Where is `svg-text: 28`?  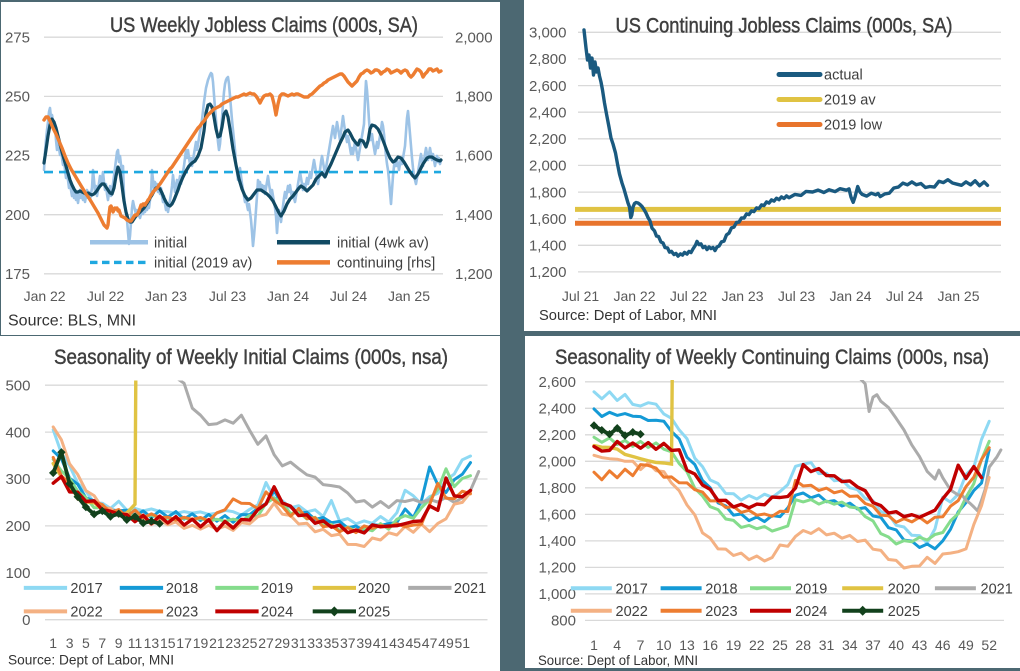
svg-text: 28 is located at coordinates (803, 645).